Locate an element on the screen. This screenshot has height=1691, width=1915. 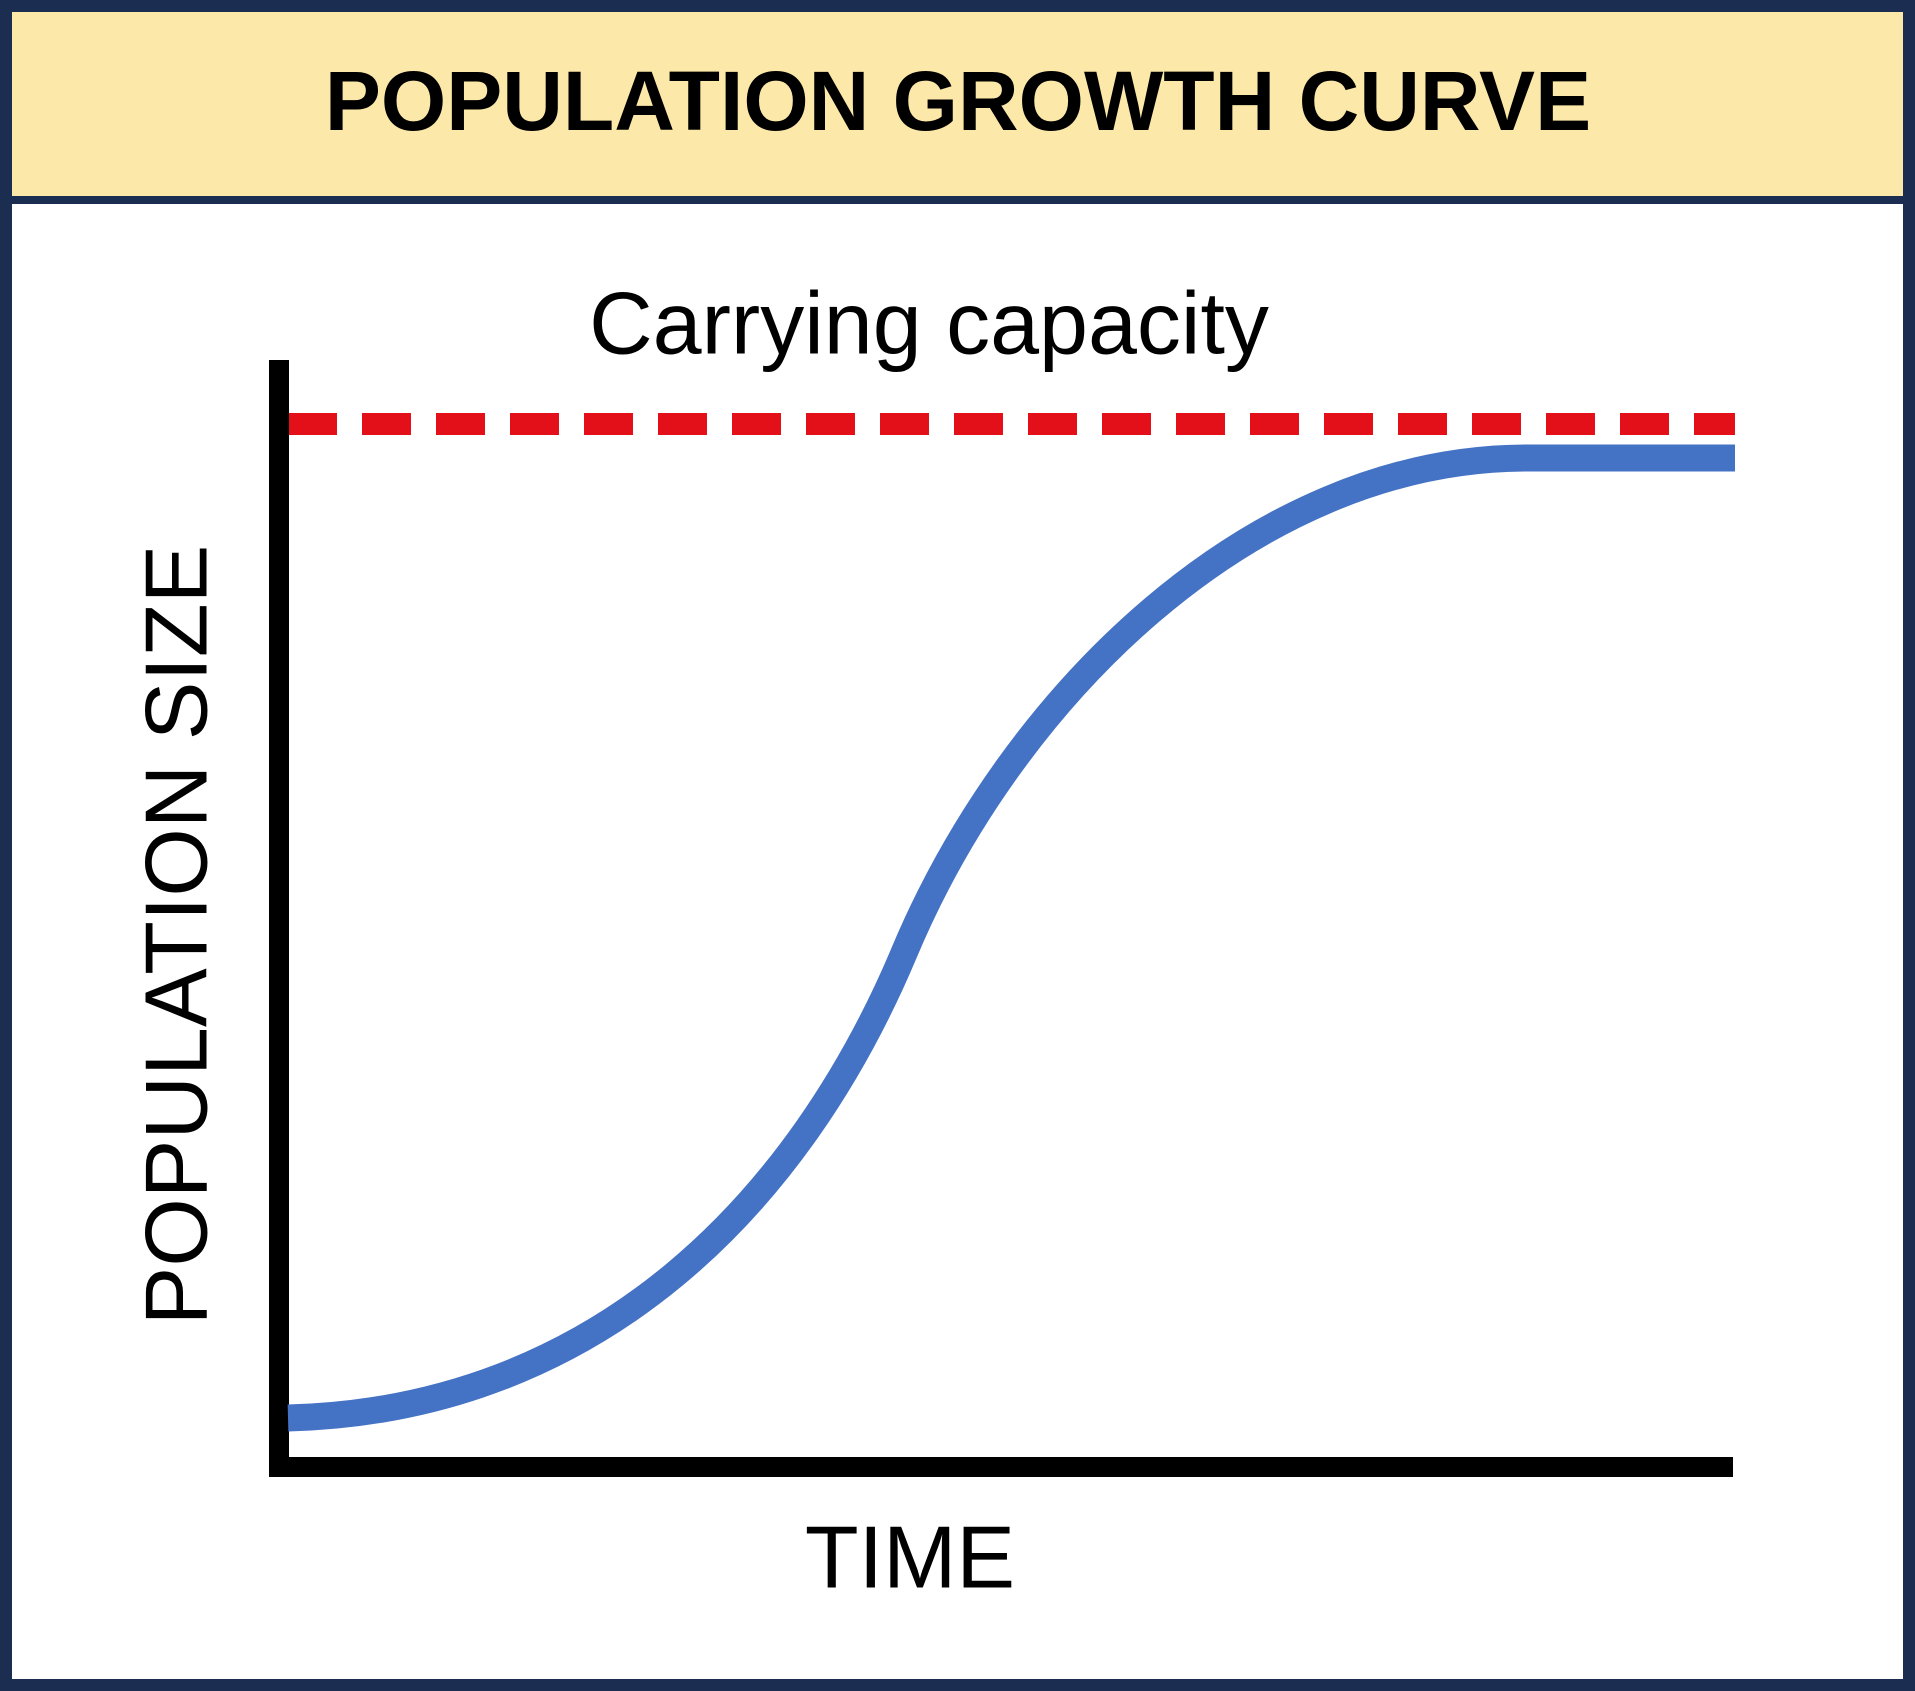
title-band is located at coordinates (957, 102).